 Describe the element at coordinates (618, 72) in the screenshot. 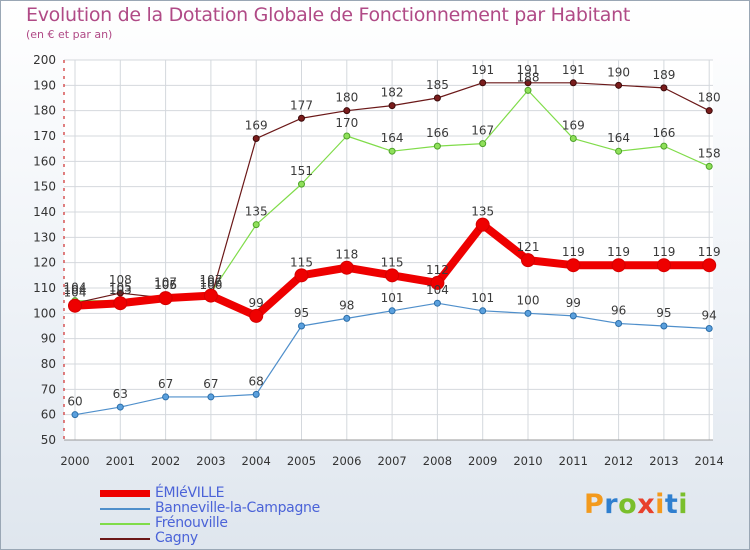

I see `data-label: 190` at that location.